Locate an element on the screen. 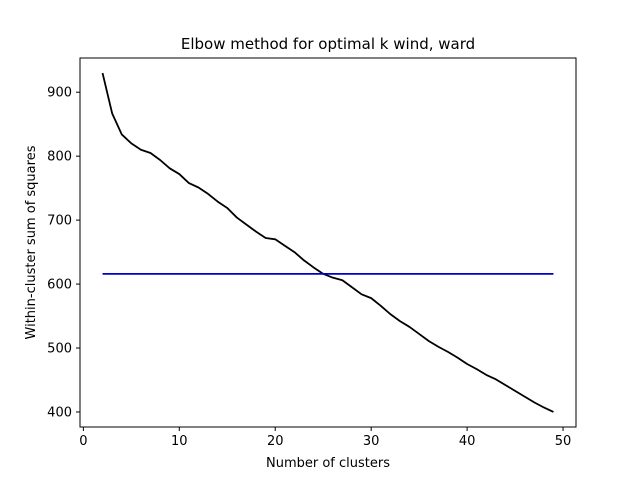 The image size is (640, 480). x-tick-label: 50 is located at coordinates (563, 441).